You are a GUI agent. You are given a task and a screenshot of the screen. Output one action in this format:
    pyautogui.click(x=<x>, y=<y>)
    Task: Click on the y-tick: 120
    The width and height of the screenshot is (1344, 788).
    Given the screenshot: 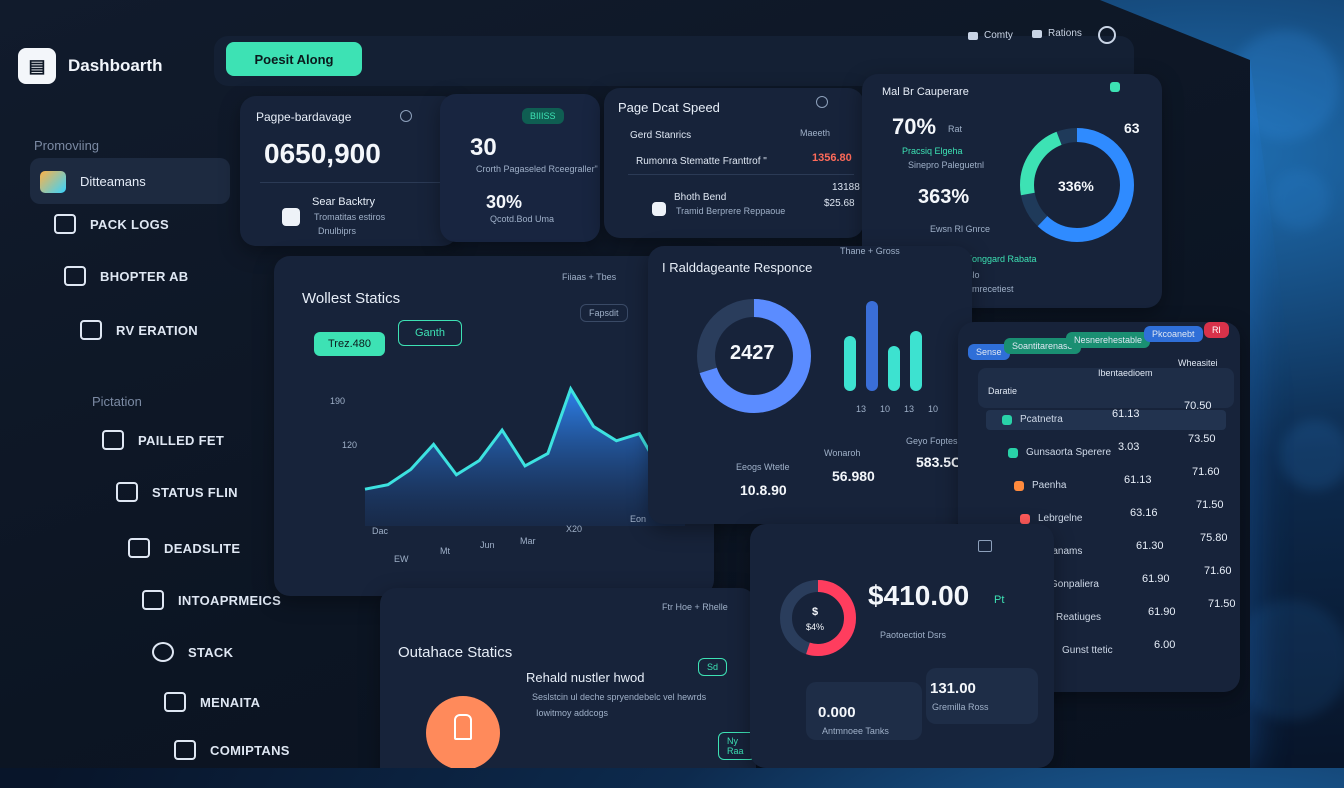 What is the action you would take?
    pyautogui.click(x=350, y=445)
    